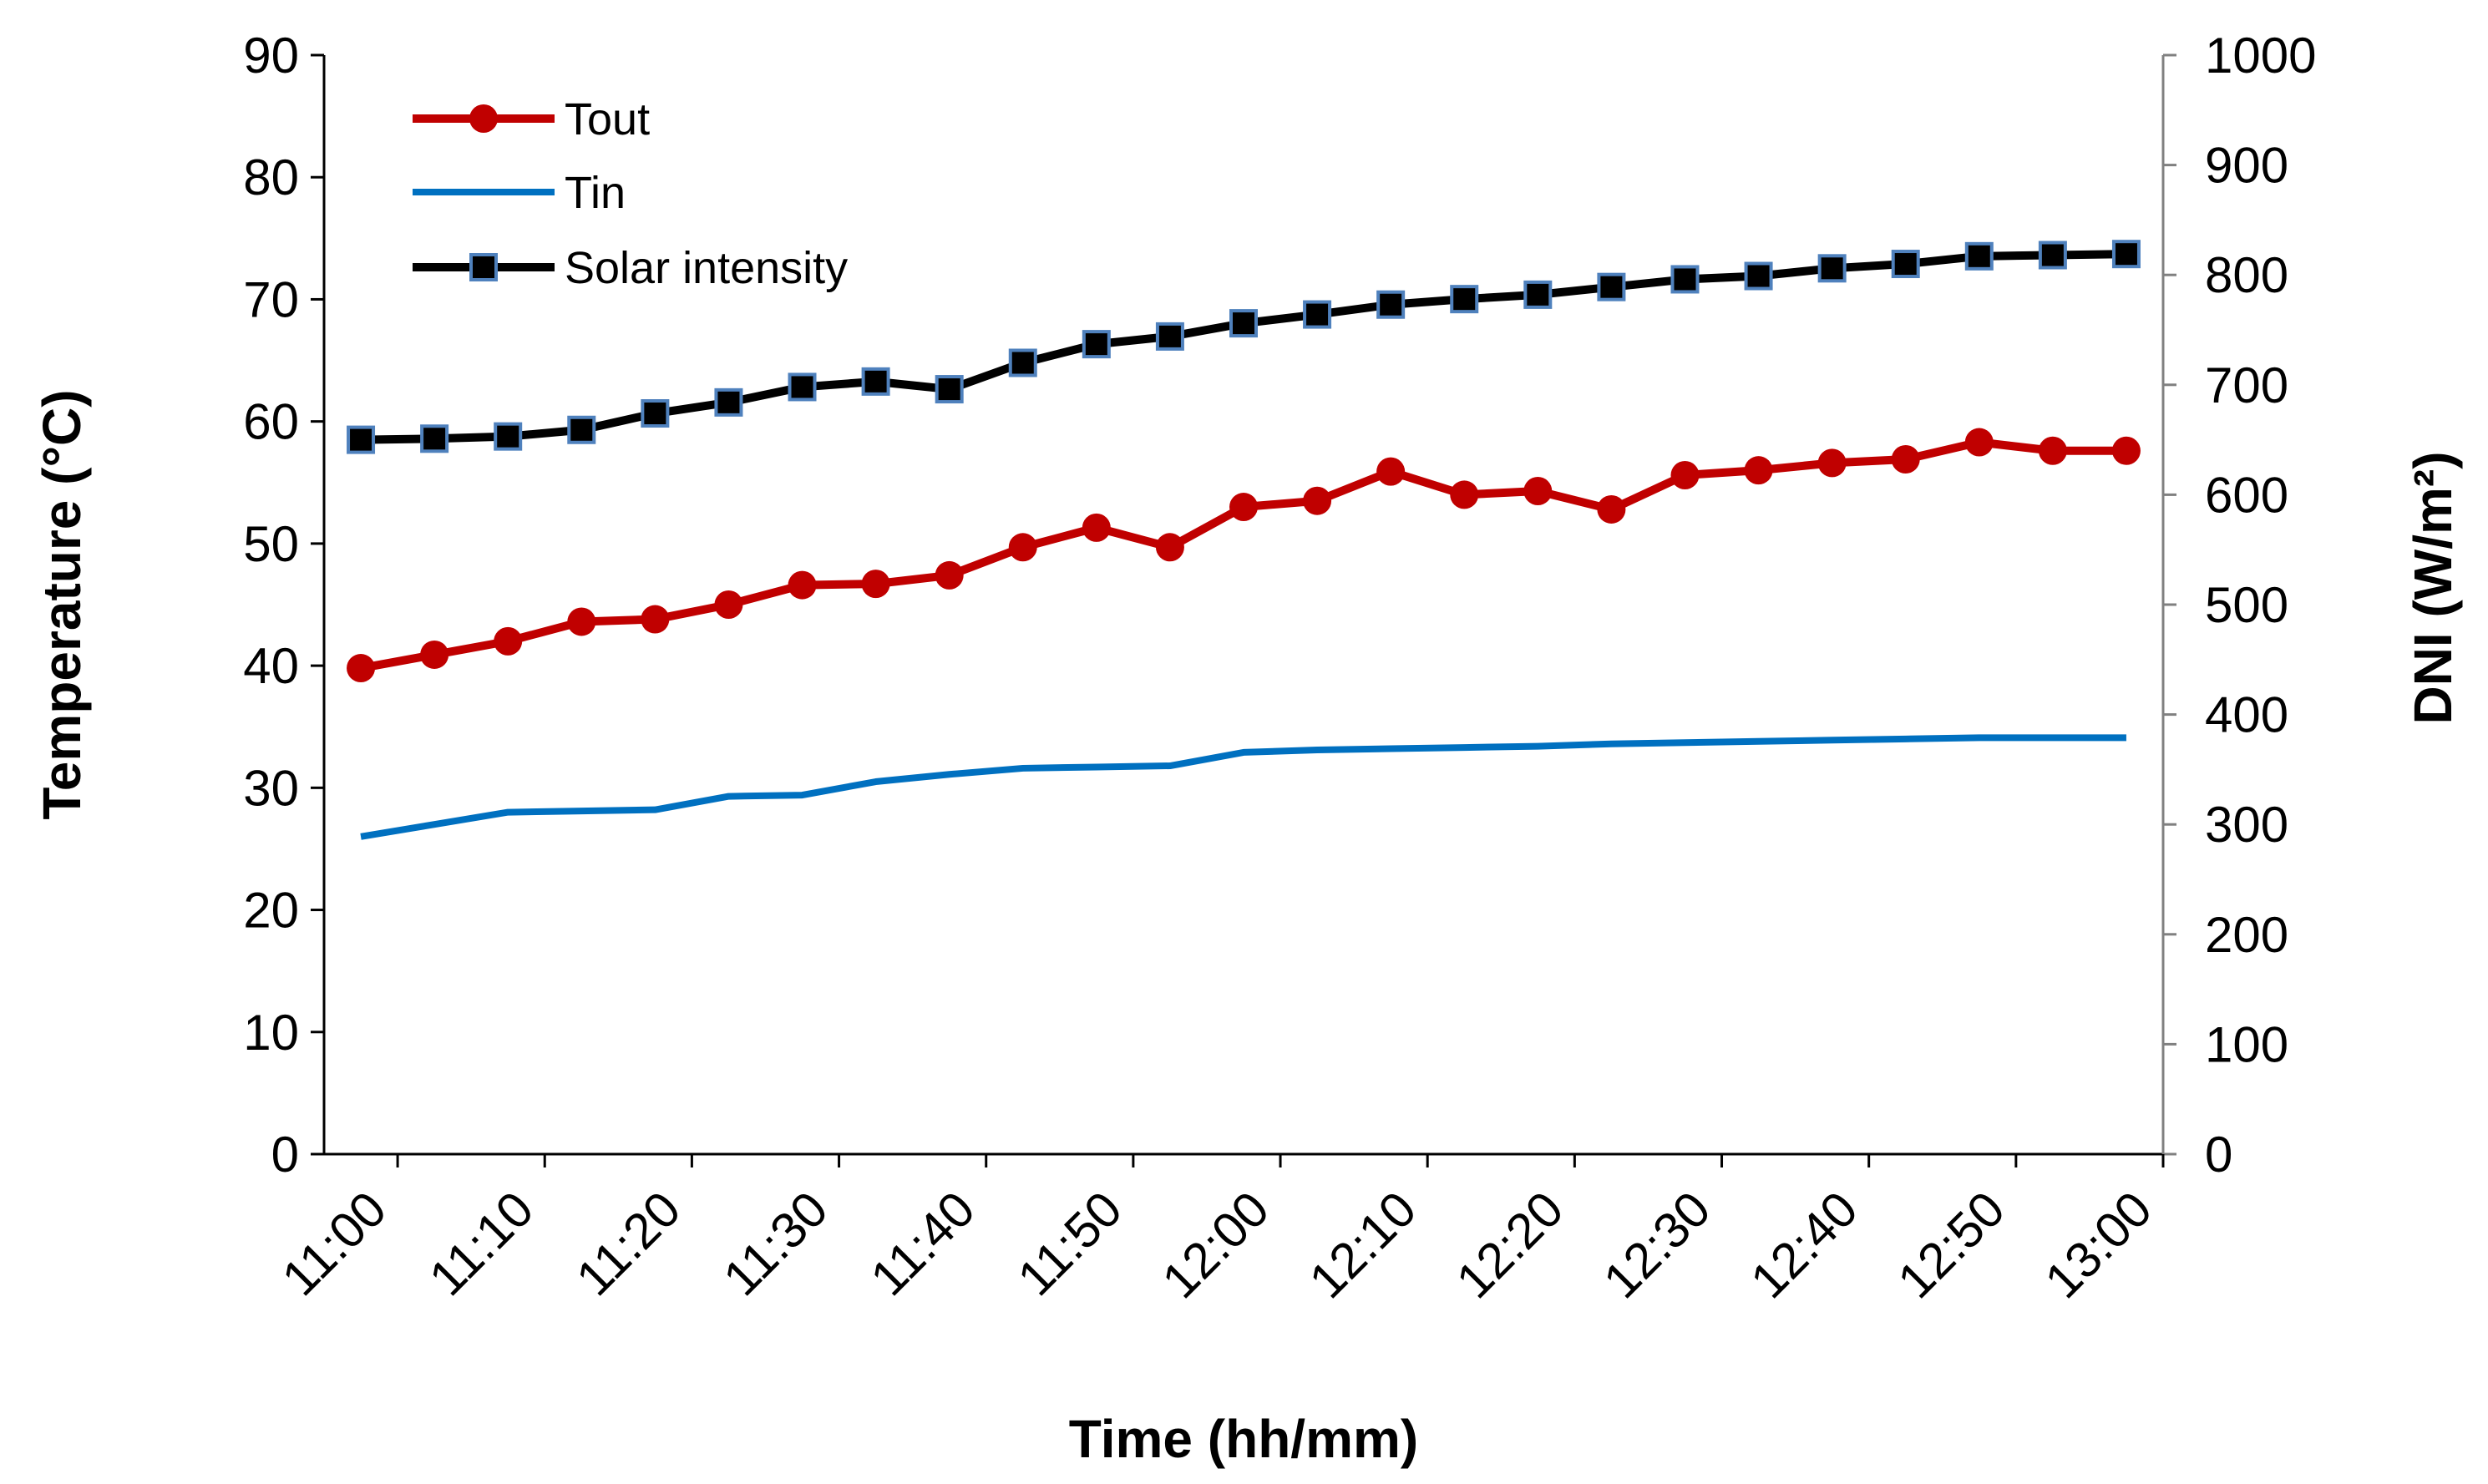 The width and height of the screenshot is (2488, 1484). I want to click on legend-label-tout: Tout, so click(607, 119).